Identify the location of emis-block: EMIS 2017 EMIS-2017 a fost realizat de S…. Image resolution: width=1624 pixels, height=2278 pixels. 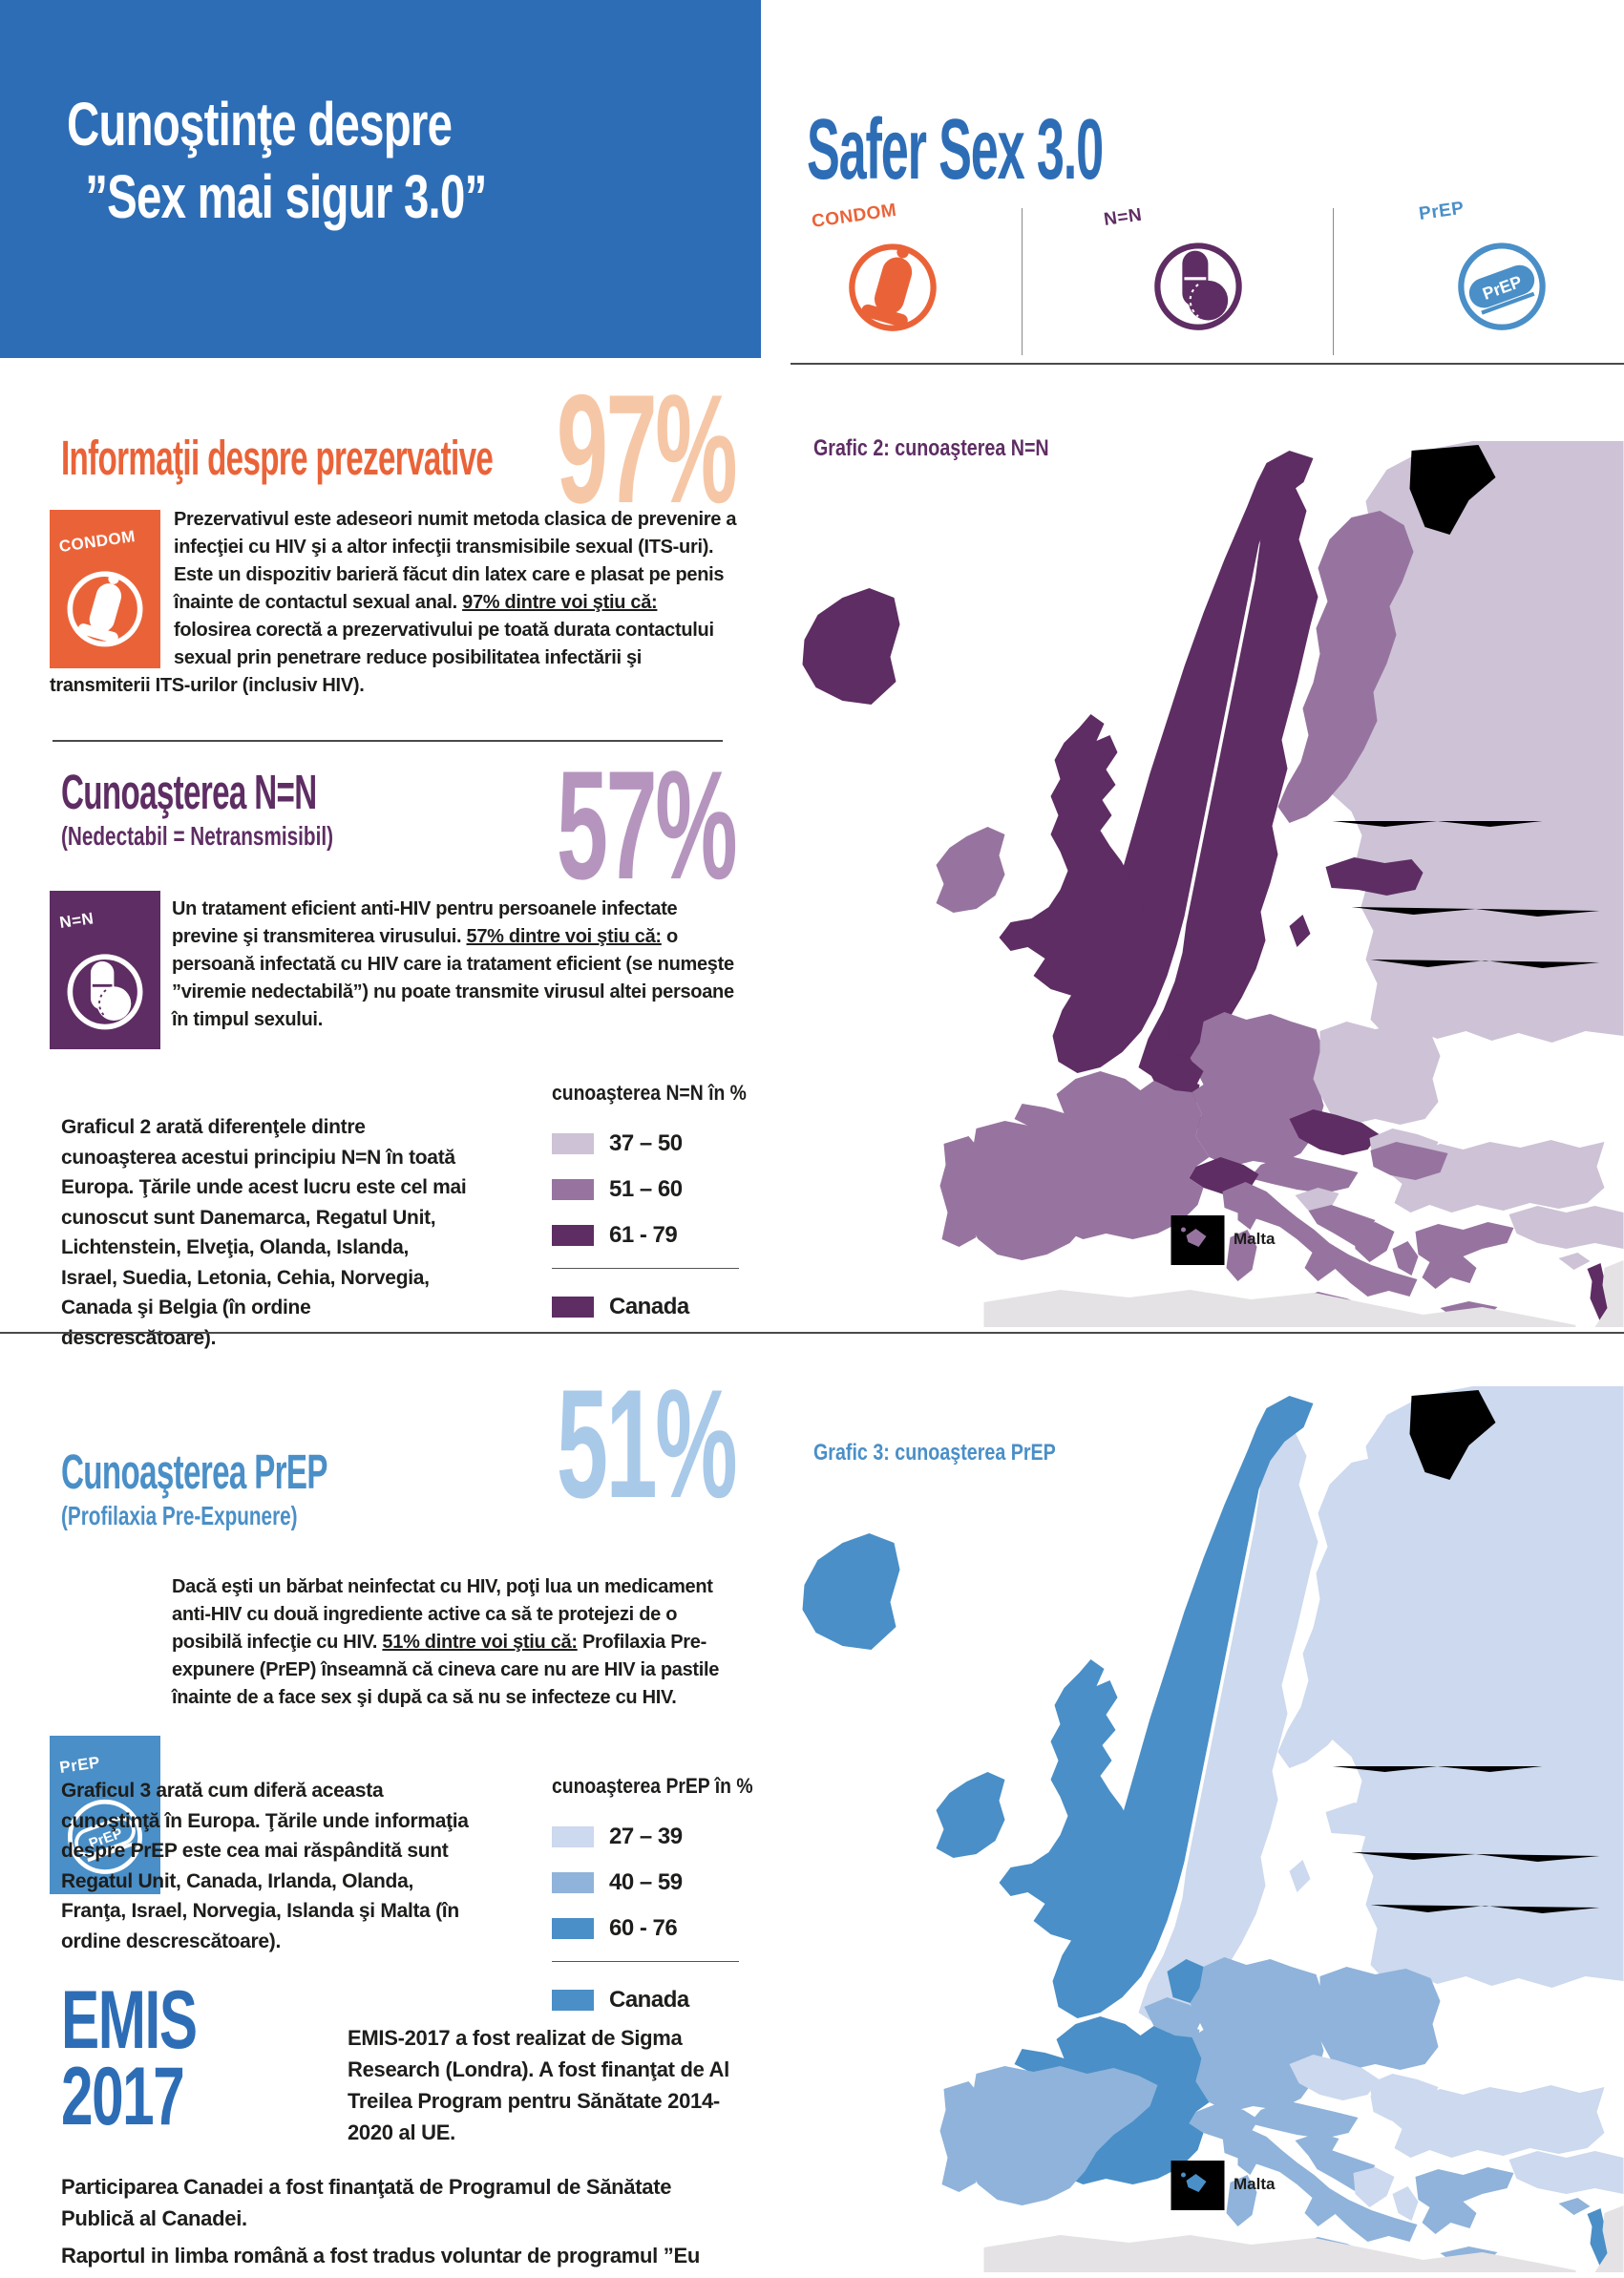
(399, 2061).